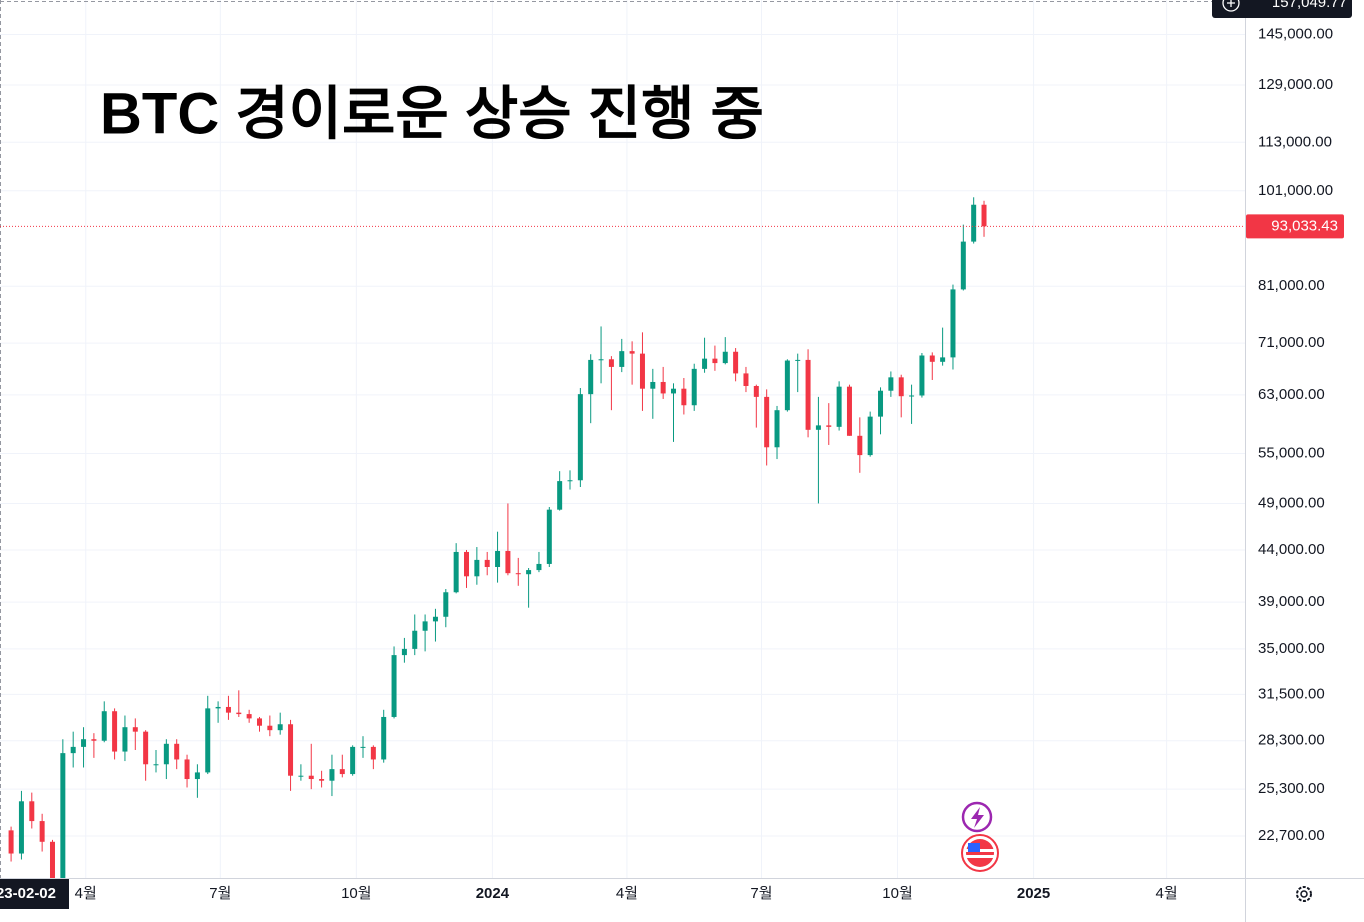 The image size is (1364, 922). What do you see at coordinates (1291, 835) in the screenshot?
I see `y-tick-label: 22,700.00` at bounding box center [1291, 835].